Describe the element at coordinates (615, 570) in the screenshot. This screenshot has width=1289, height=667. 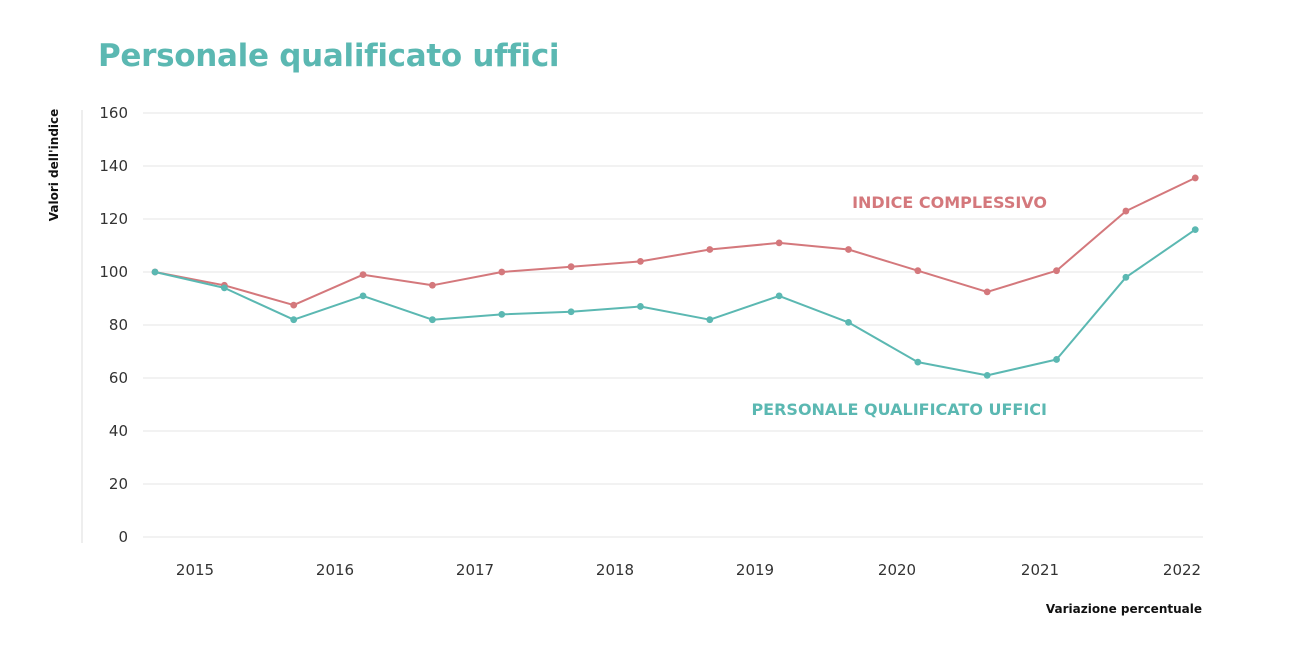
I see `x-tick-label: 2018` at that location.